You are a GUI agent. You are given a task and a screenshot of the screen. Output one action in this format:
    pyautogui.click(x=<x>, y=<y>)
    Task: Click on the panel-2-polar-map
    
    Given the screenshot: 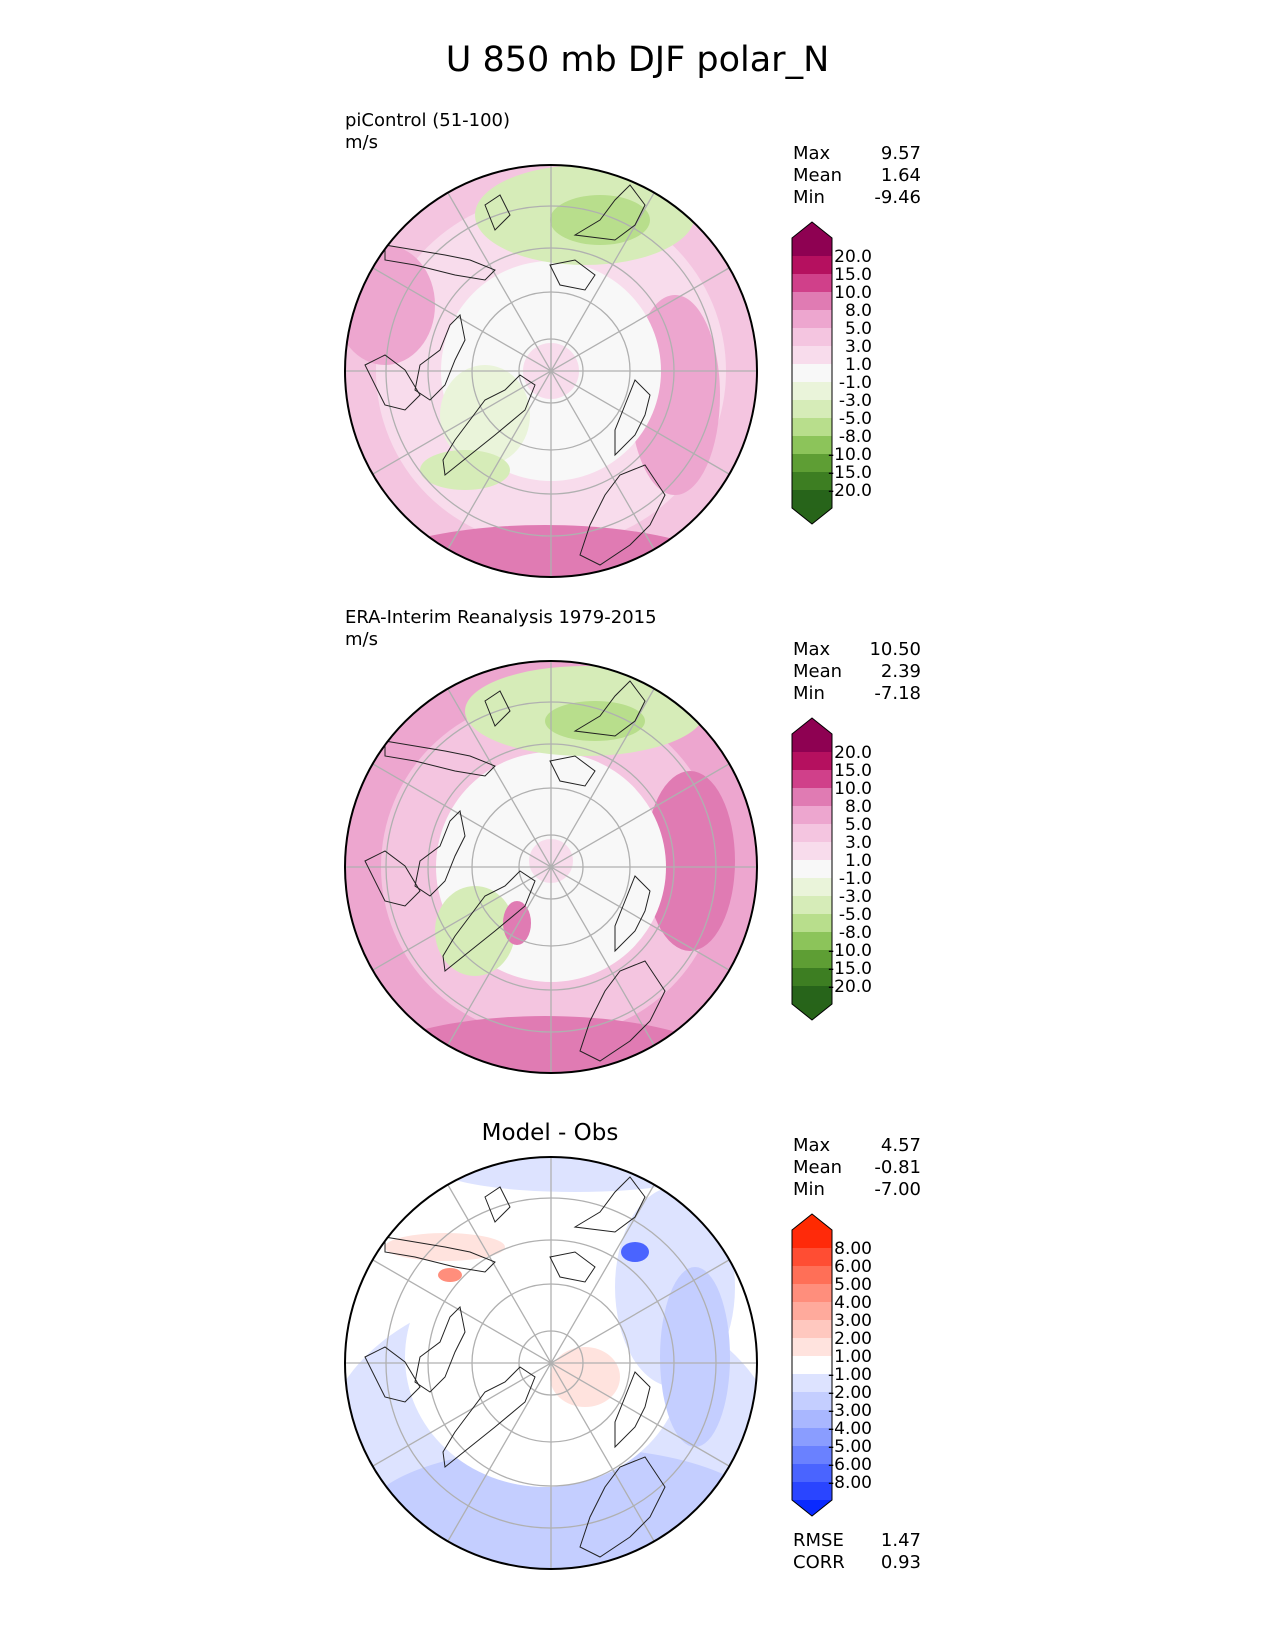 What is the action you would take?
    pyautogui.click(x=551, y=867)
    